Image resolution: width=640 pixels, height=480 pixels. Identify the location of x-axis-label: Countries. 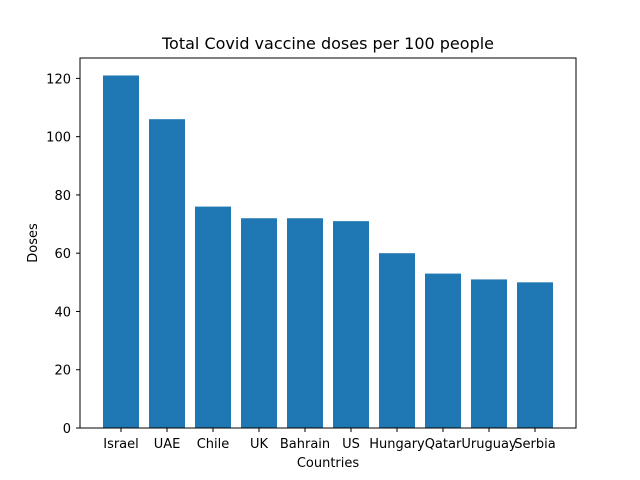
(328, 463).